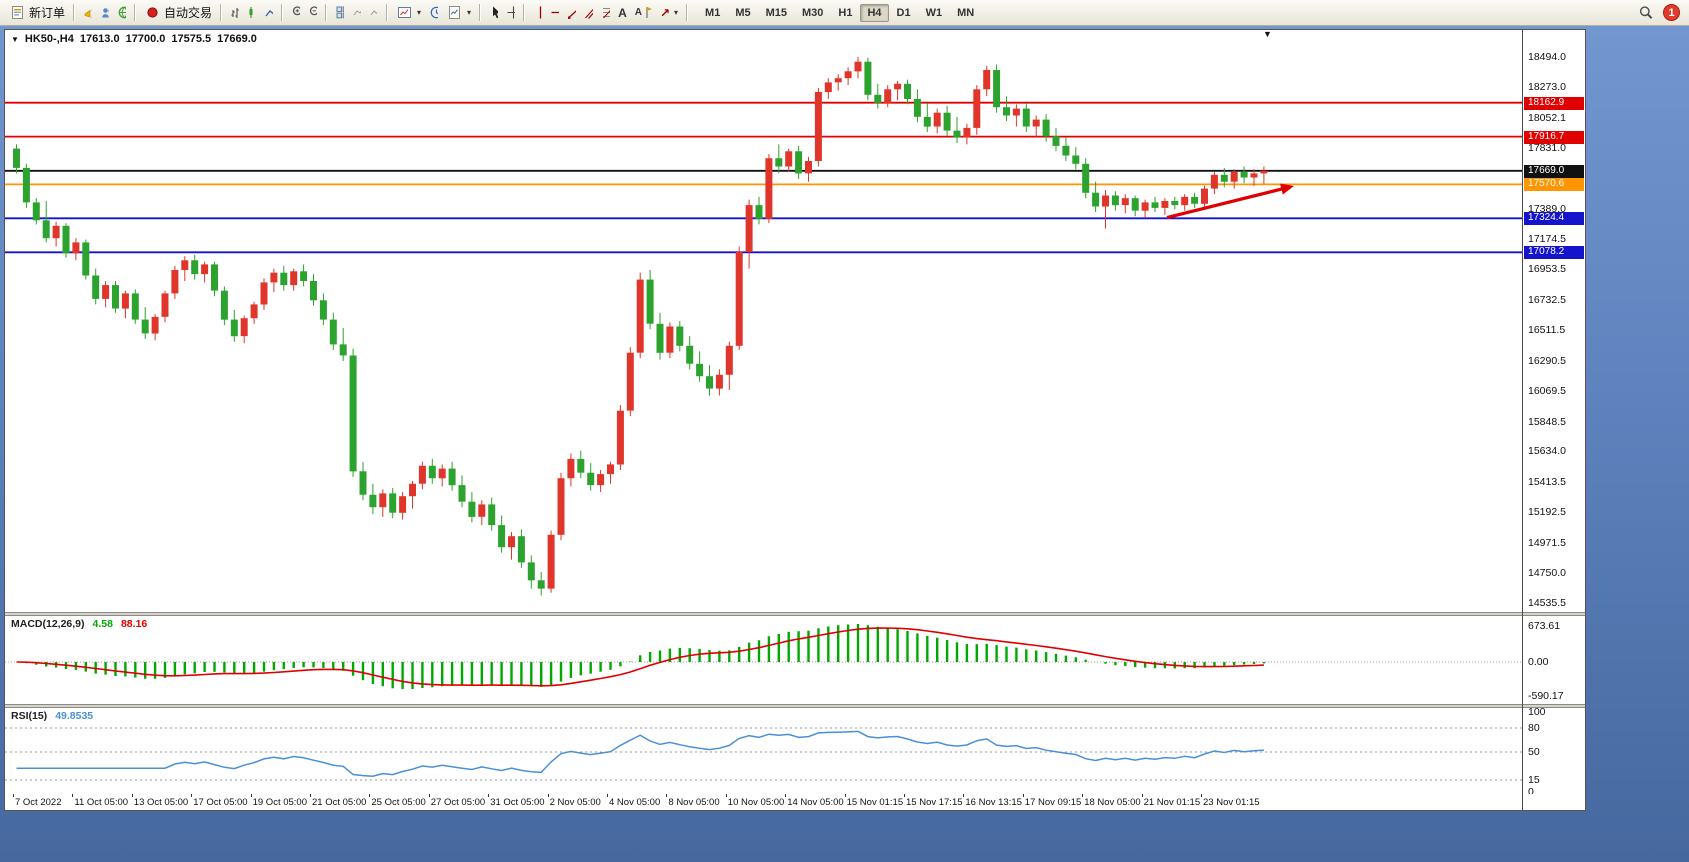  Describe the element at coordinates (763, 751) in the screenshot. I see `rsi-chart` at that location.